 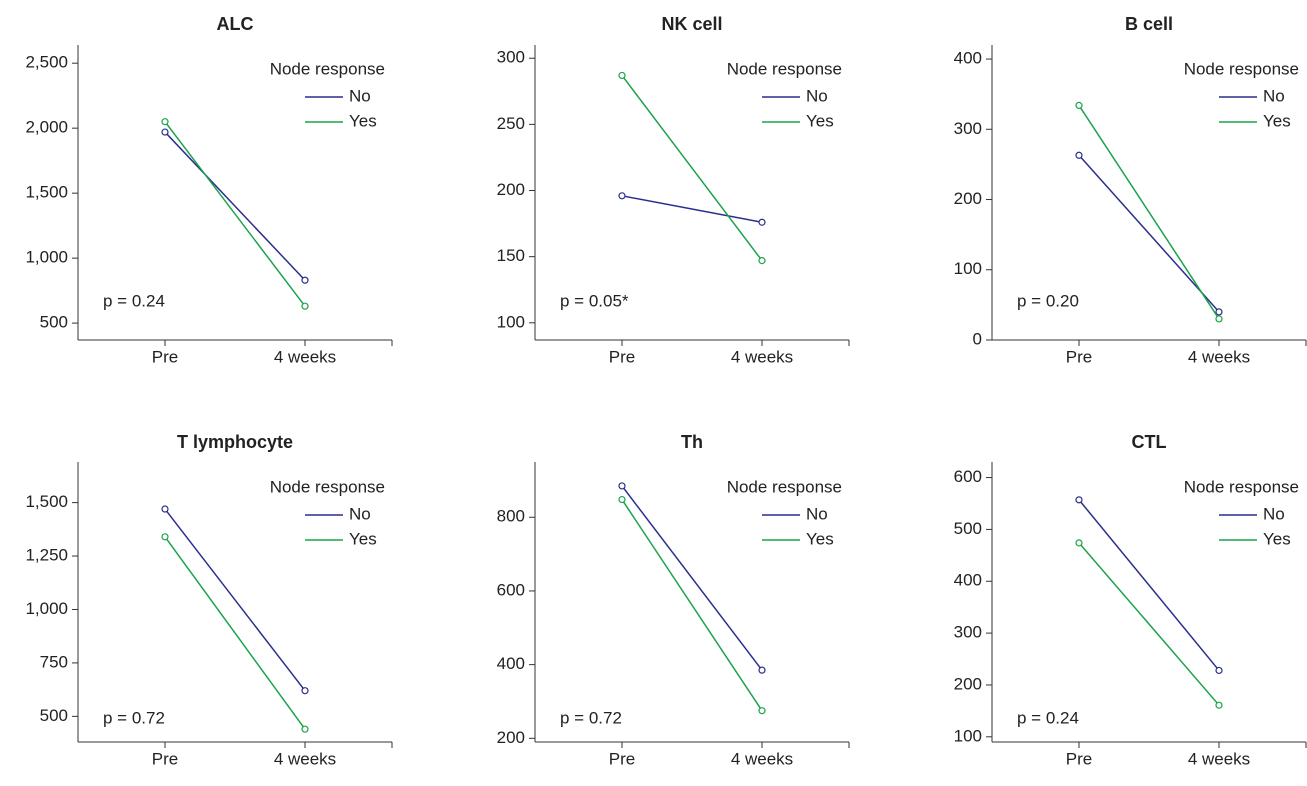 I want to click on y-tick-label: 2,500, so click(x=46, y=62).